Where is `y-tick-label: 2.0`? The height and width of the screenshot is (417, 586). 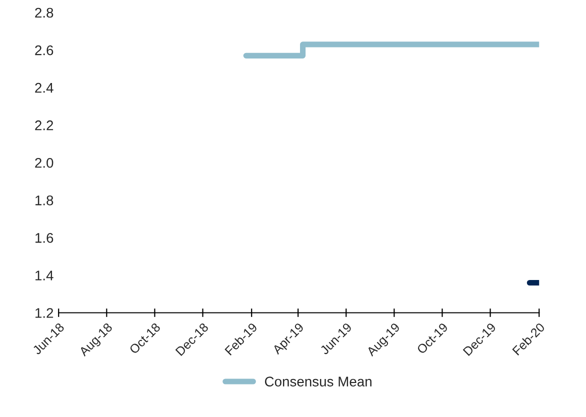 y-tick-label: 2.0 is located at coordinates (44, 163).